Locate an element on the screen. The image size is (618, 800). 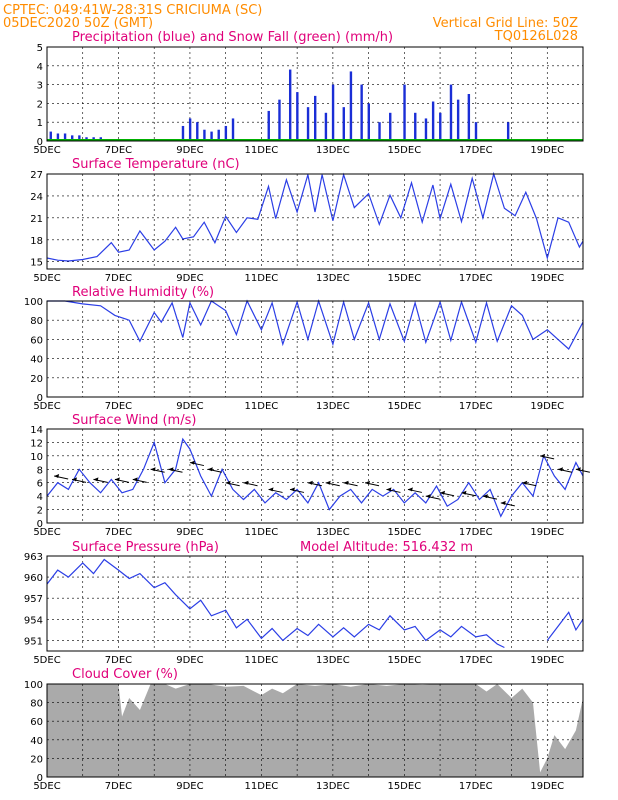
y-tick-label: 100 is located at coordinates (33, 685).